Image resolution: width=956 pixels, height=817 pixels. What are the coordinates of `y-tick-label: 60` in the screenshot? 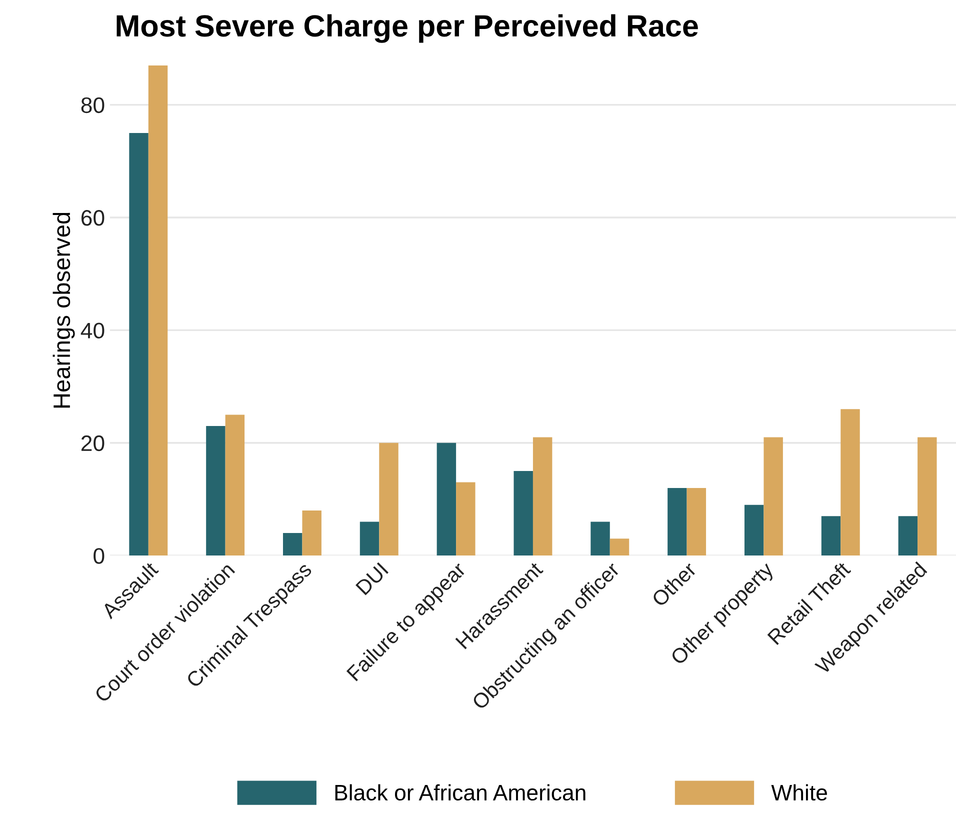 It's located at (92, 218).